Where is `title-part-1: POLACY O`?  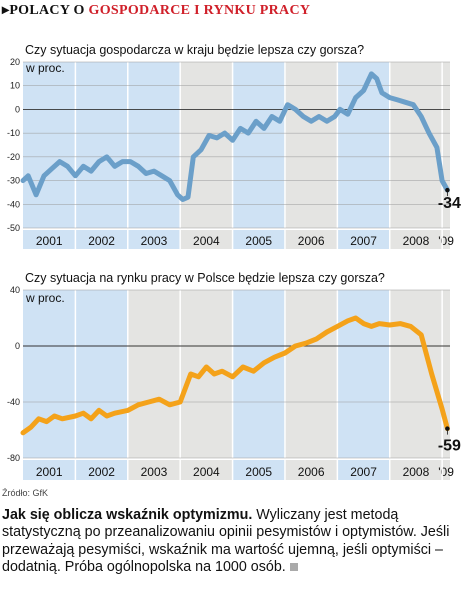 title-part-1: POLACY O is located at coordinates (49, 10).